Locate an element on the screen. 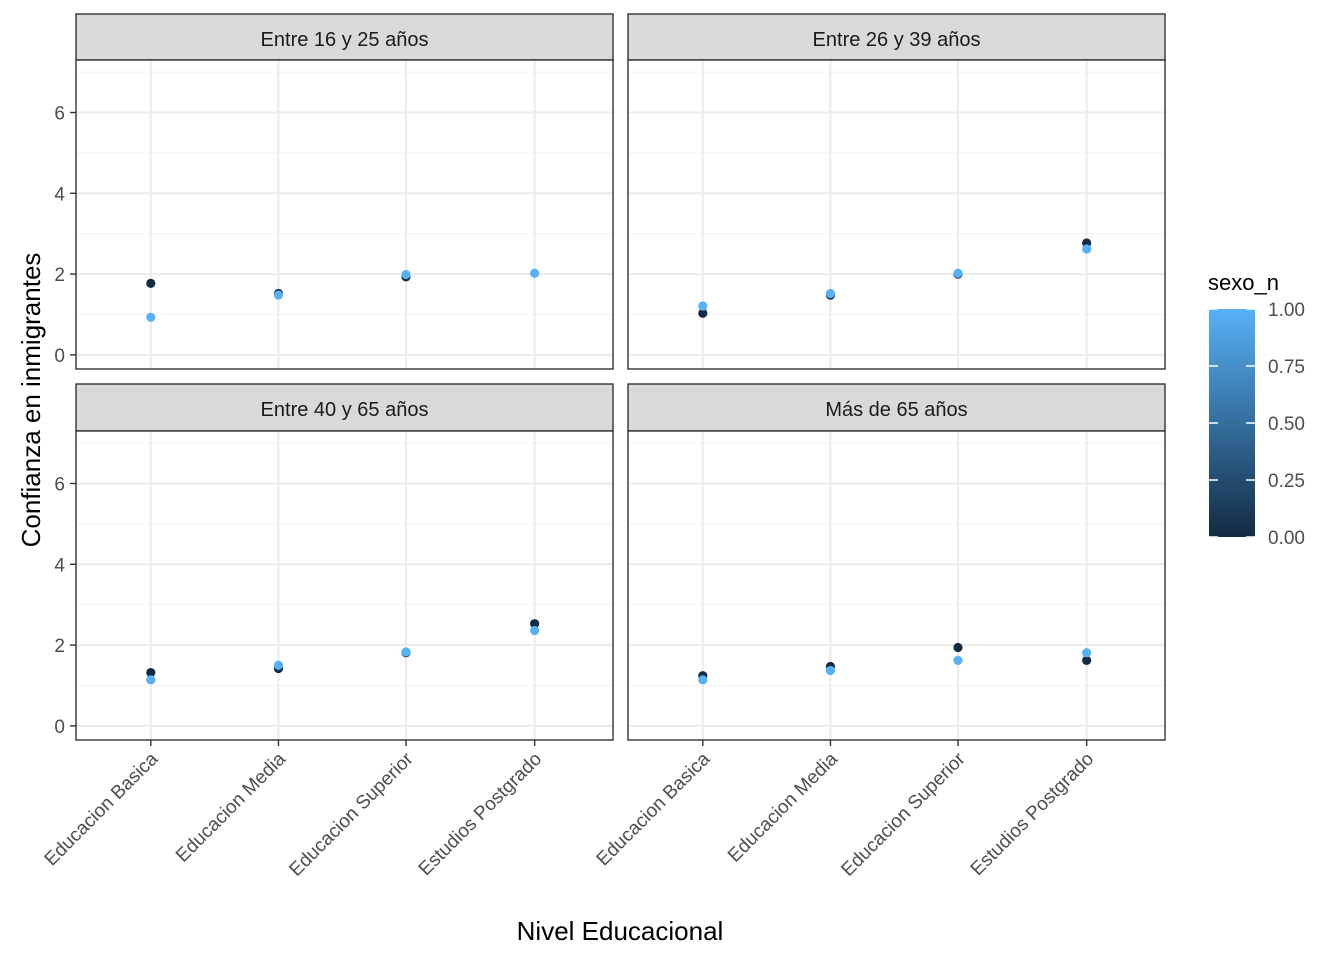 Image resolution: width=1344 pixels, height=960 pixels. facet-title: Entre 16 y 25 años is located at coordinates (345, 40).